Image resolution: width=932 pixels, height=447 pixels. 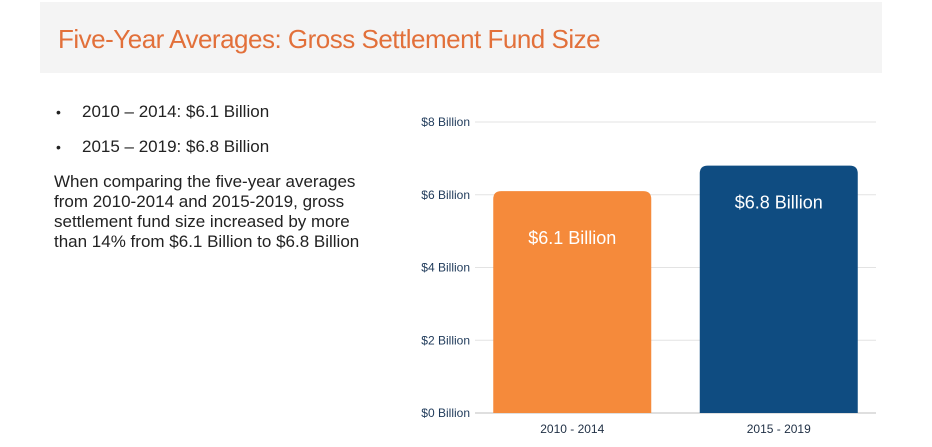 I want to click on data-label: $6.8 Billion, so click(x=779, y=203).